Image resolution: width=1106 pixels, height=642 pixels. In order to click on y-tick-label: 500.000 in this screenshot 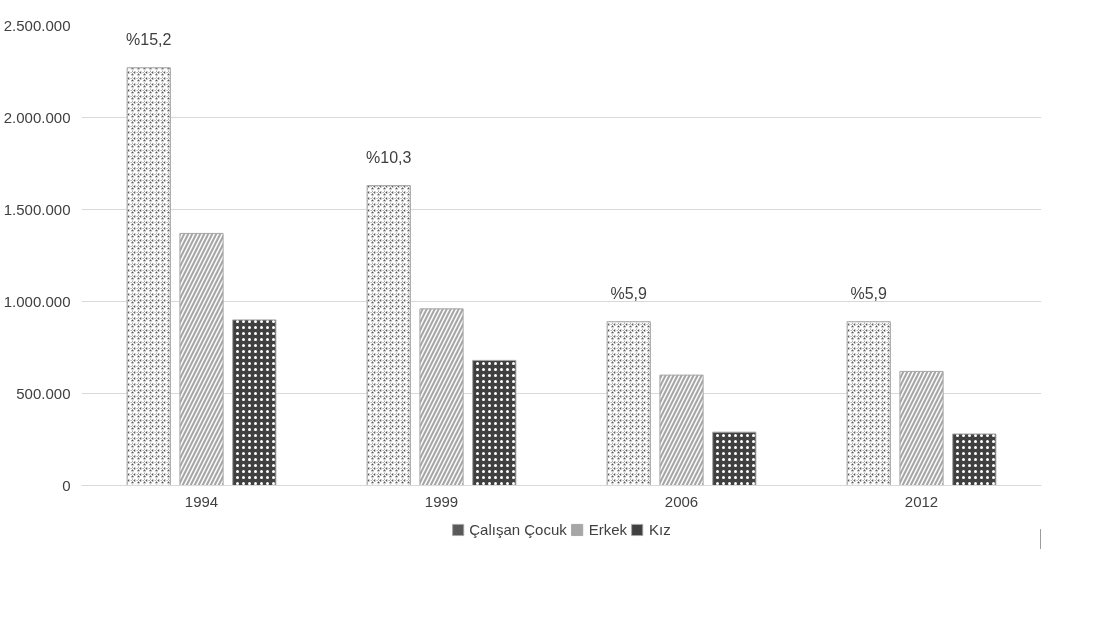, I will do `click(43, 393)`.